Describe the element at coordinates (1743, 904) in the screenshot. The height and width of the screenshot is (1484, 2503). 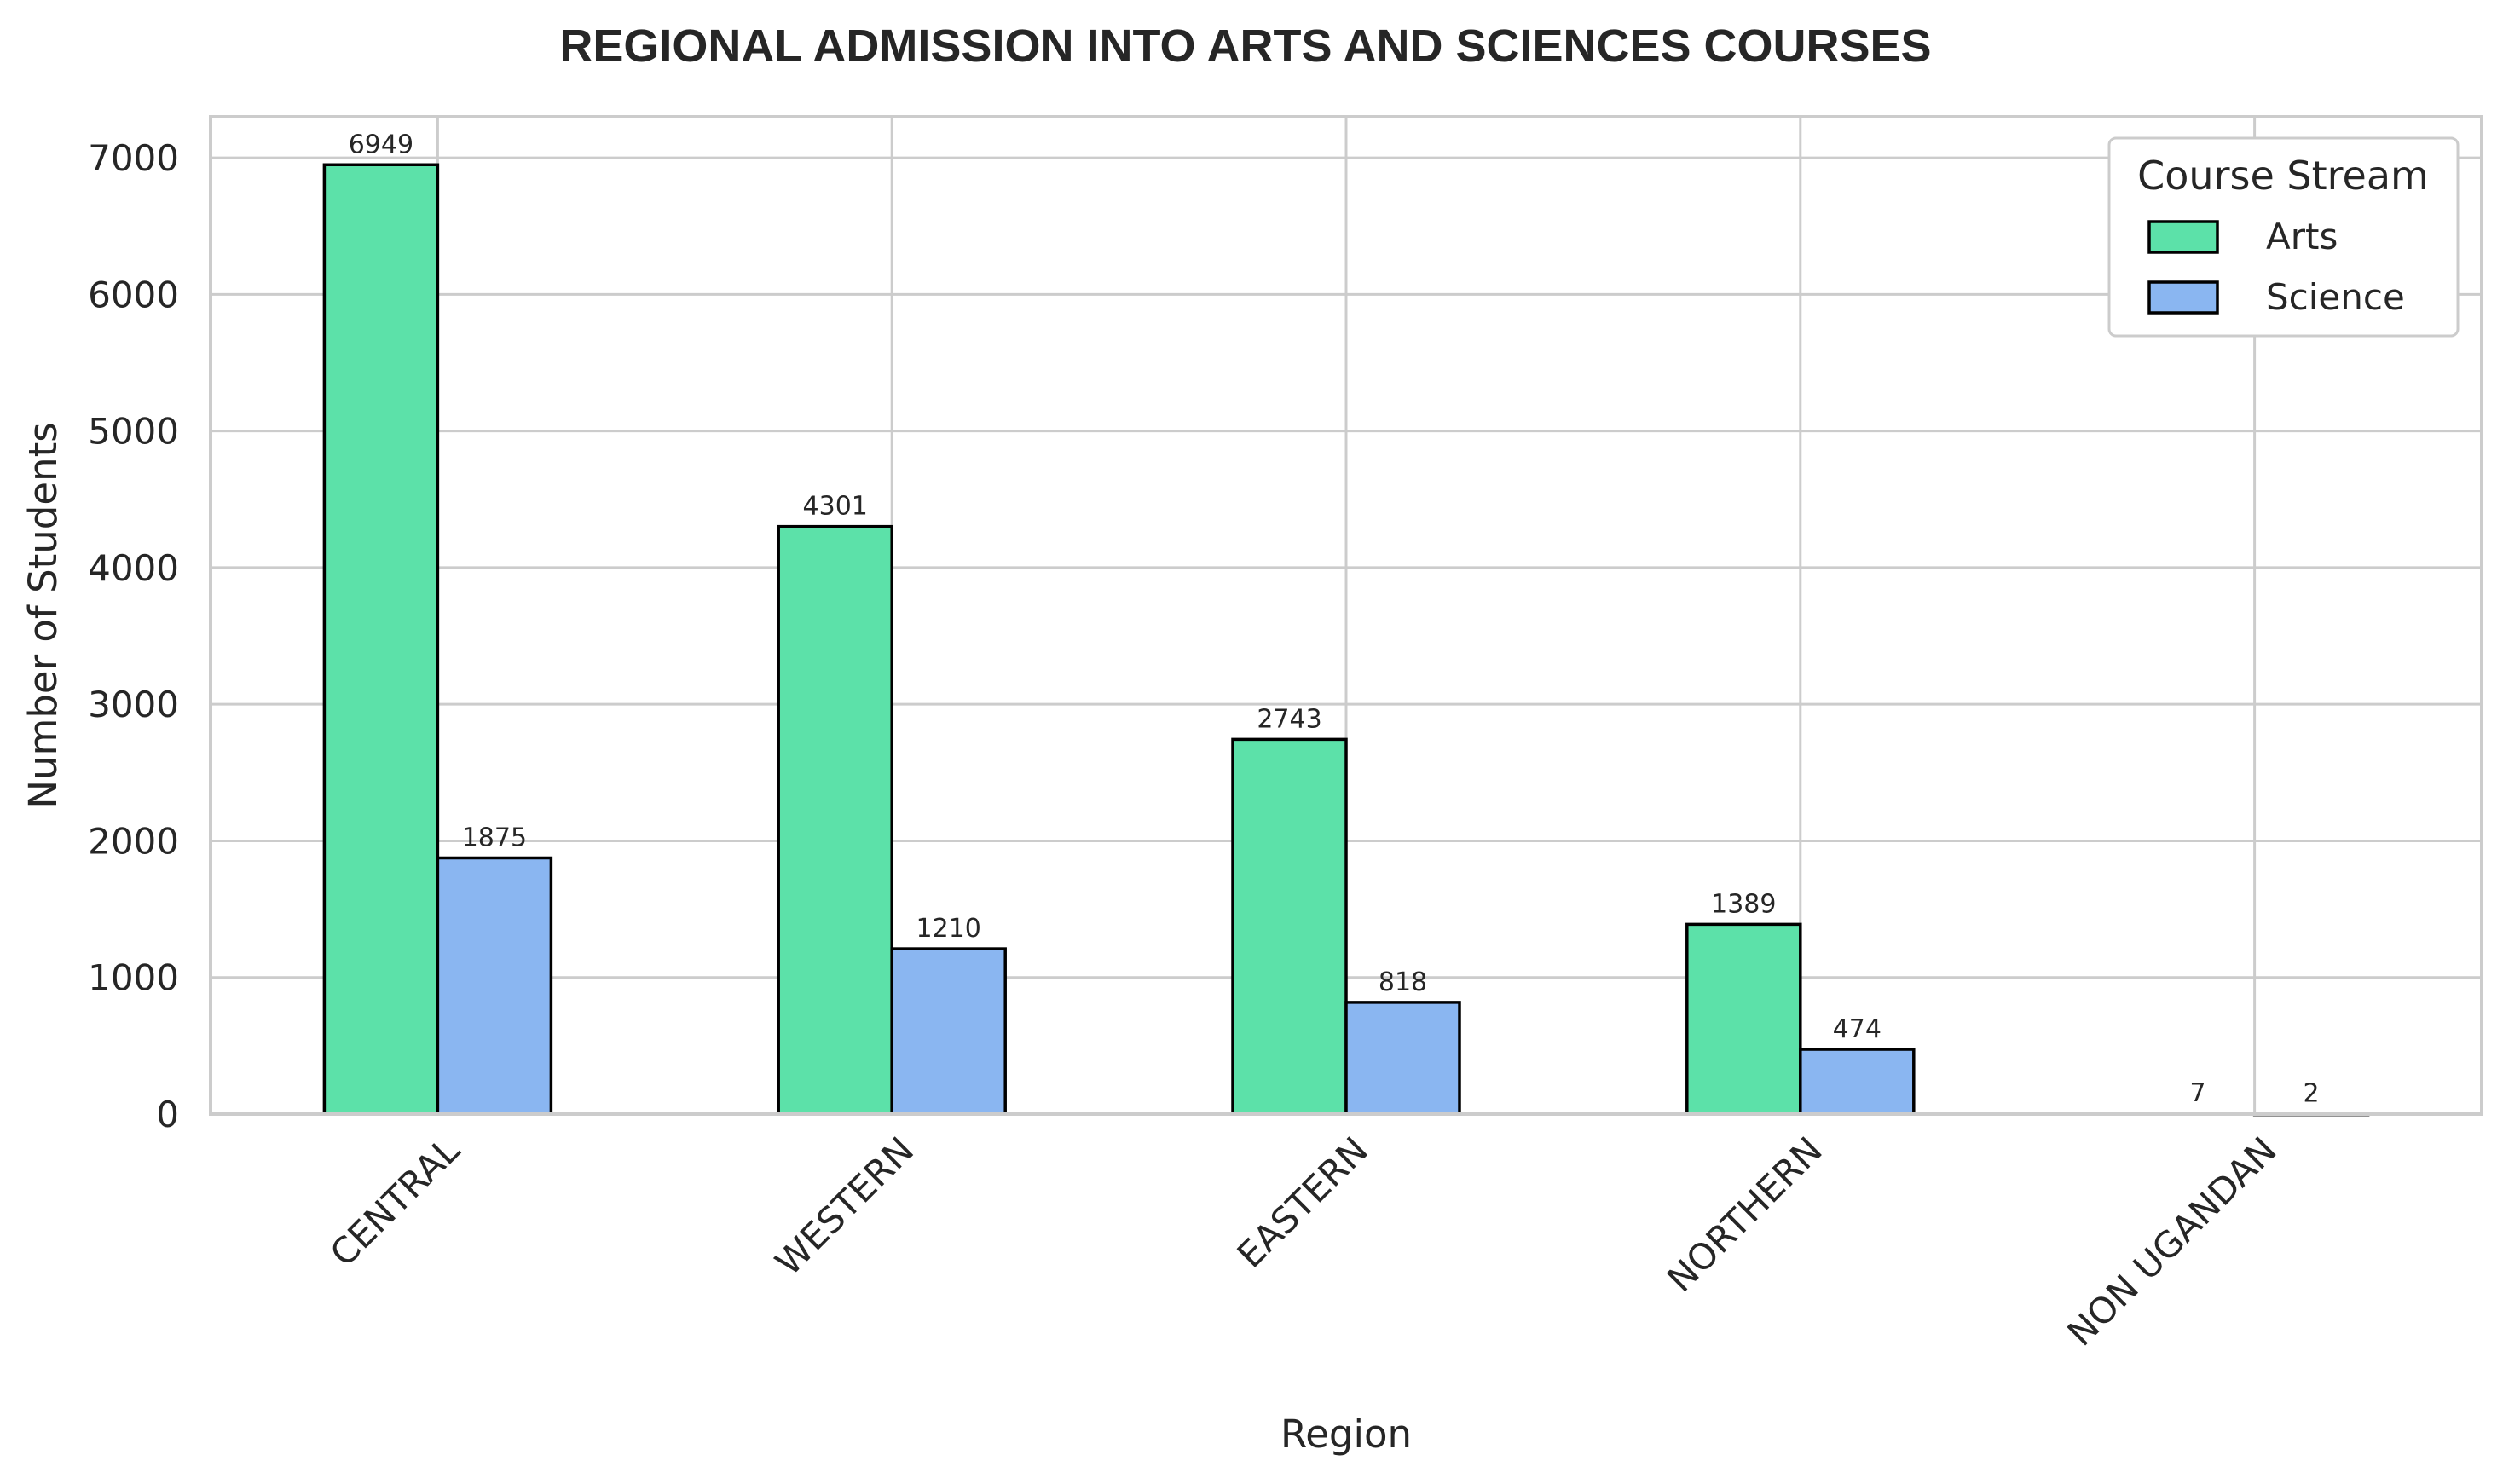
I see `data-label-arts: 1389` at that location.